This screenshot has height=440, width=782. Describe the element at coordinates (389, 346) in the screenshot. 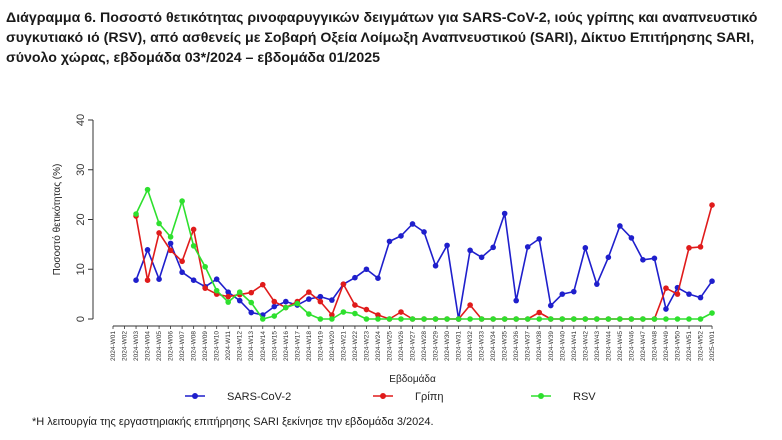

I see `x-tick-label: 2024-W25` at that location.